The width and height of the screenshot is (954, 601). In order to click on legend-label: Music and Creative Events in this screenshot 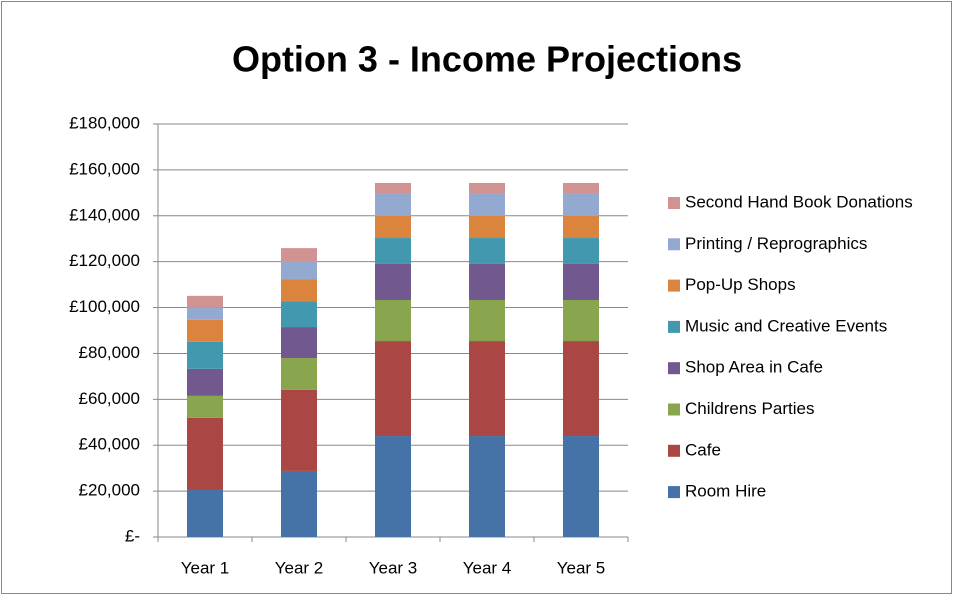, I will do `click(786, 325)`.